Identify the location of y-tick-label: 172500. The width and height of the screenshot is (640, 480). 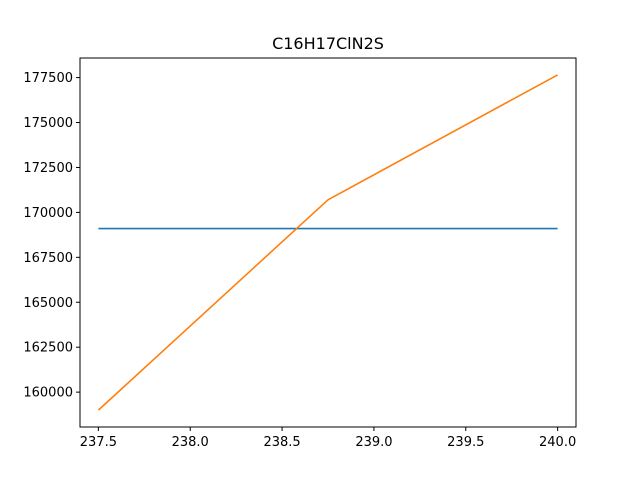
(48, 168).